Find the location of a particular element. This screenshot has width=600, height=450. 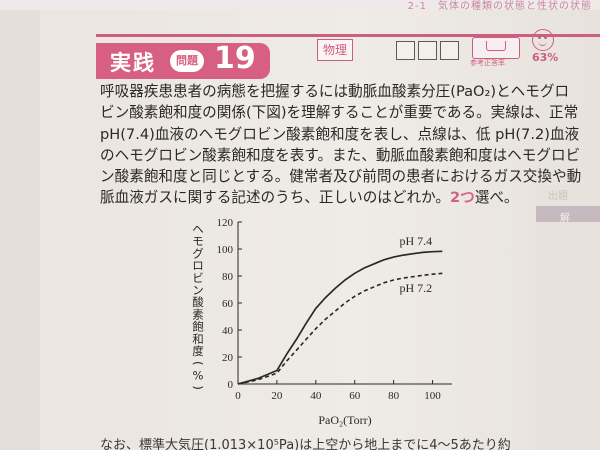

y-axis-title-char: ( is located at coordinates (198, 363).